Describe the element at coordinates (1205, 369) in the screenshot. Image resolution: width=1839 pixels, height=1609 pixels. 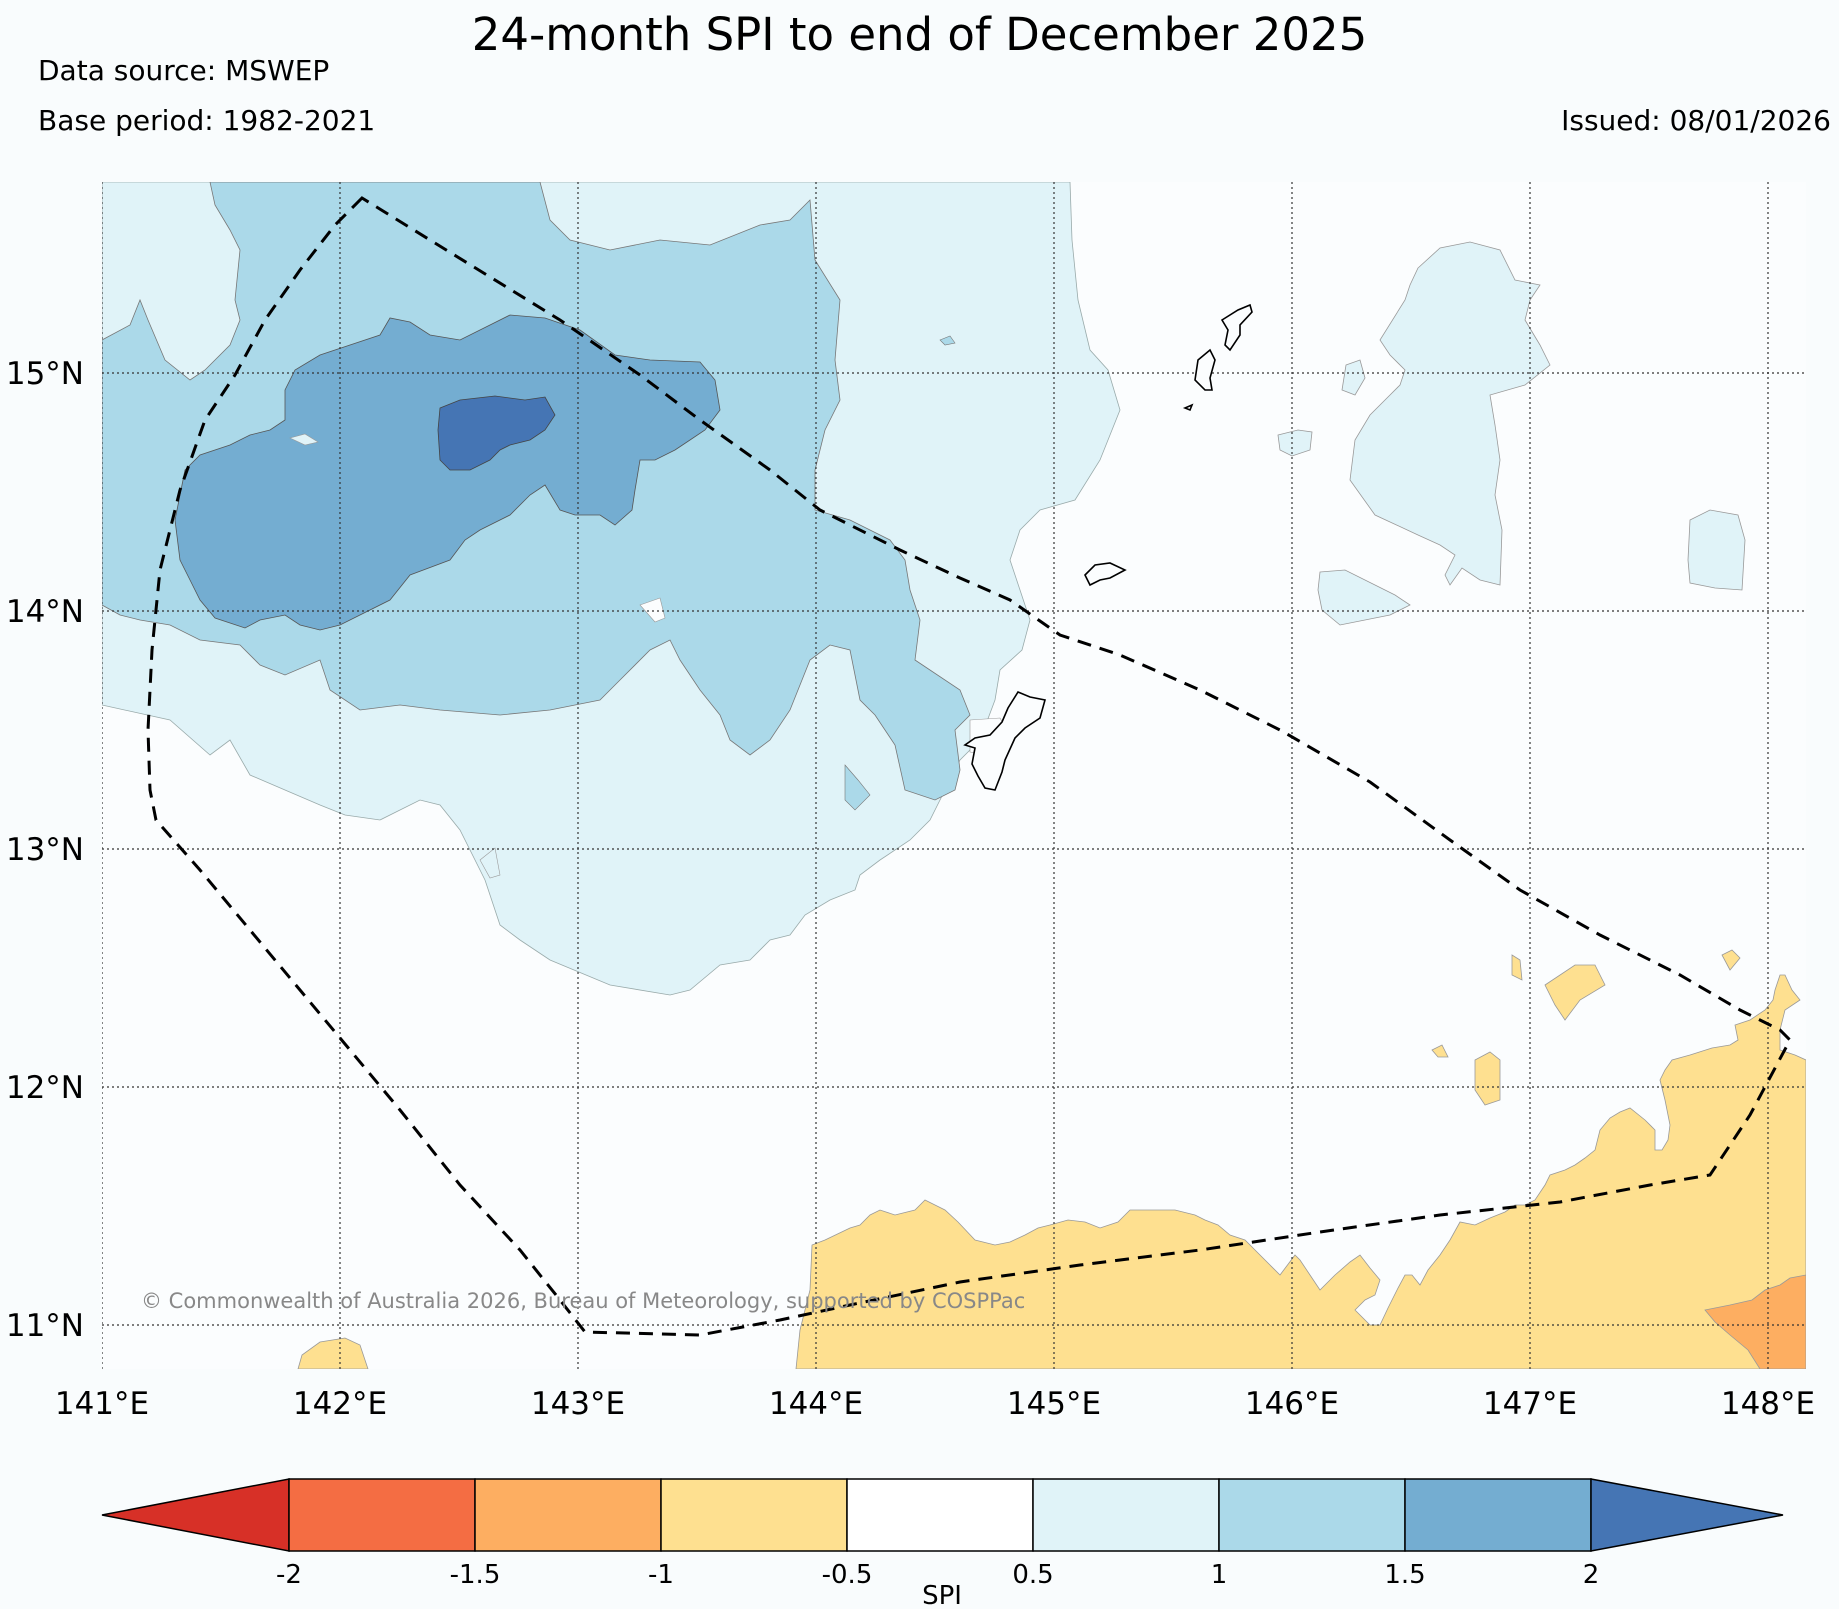
I see `island-tinian` at that location.